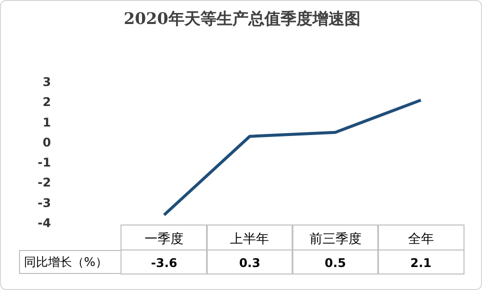 The width and height of the screenshot is (482, 290). I want to click on x-tick-label: 全年, so click(421, 239).